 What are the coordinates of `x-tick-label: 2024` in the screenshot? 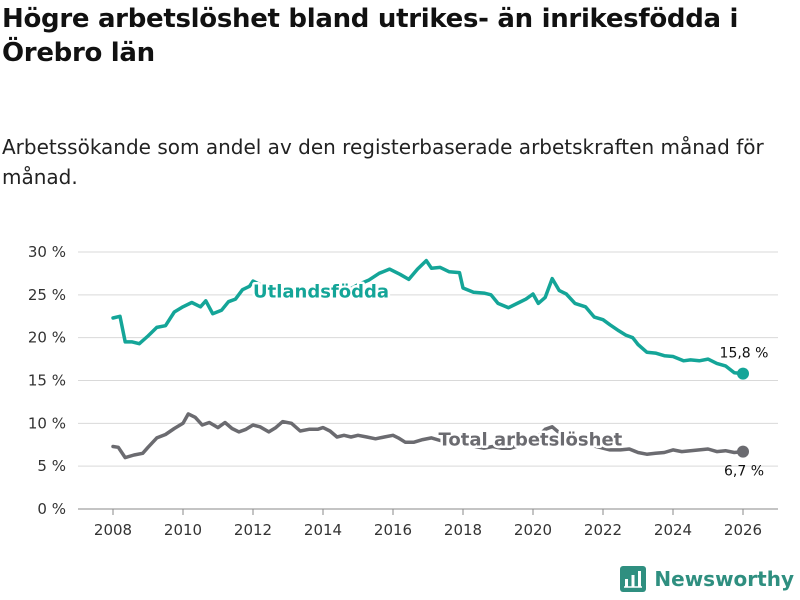 It's located at (673, 530).